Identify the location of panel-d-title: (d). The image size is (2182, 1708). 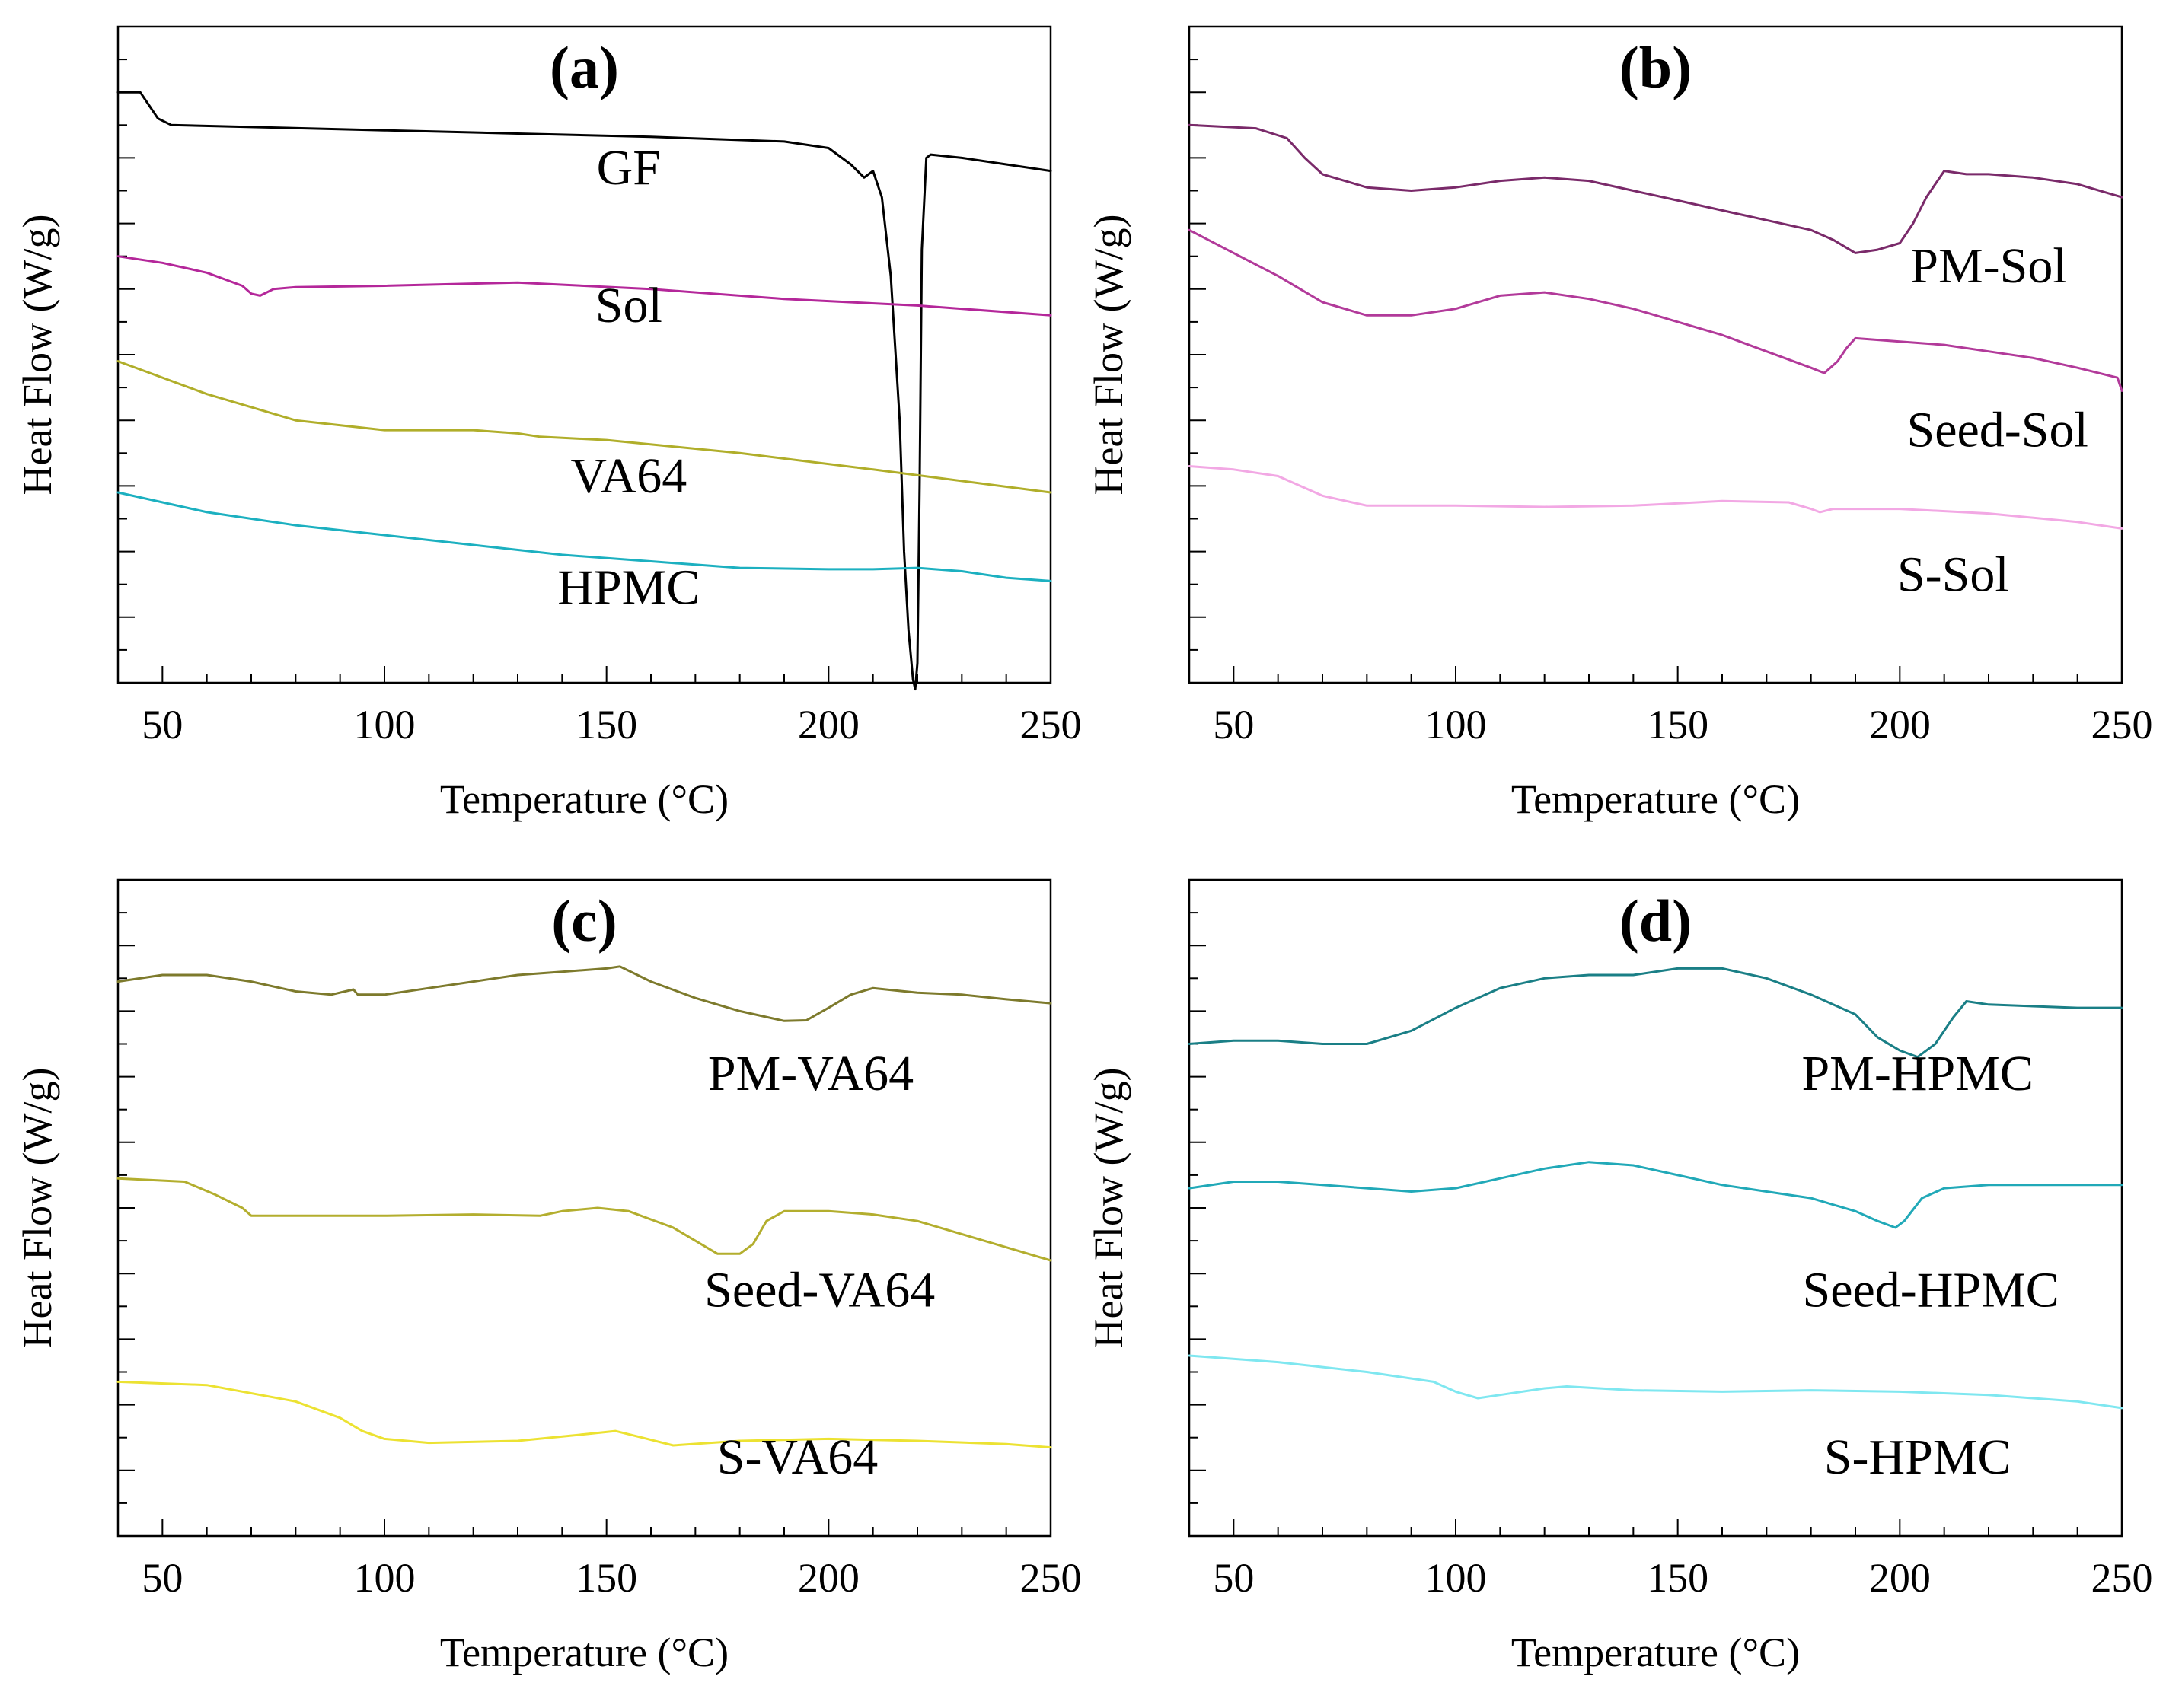
(1655, 920).